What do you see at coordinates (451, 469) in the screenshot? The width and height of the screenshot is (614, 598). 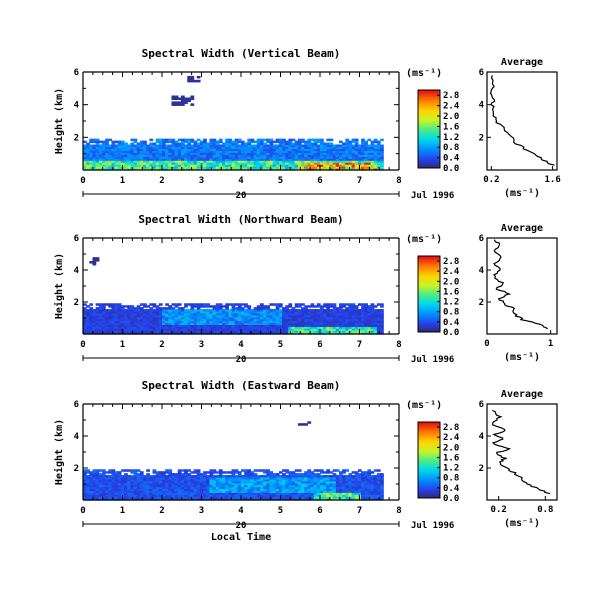 I see `colorbar-tick-label: 1.2` at bounding box center [451, 469].